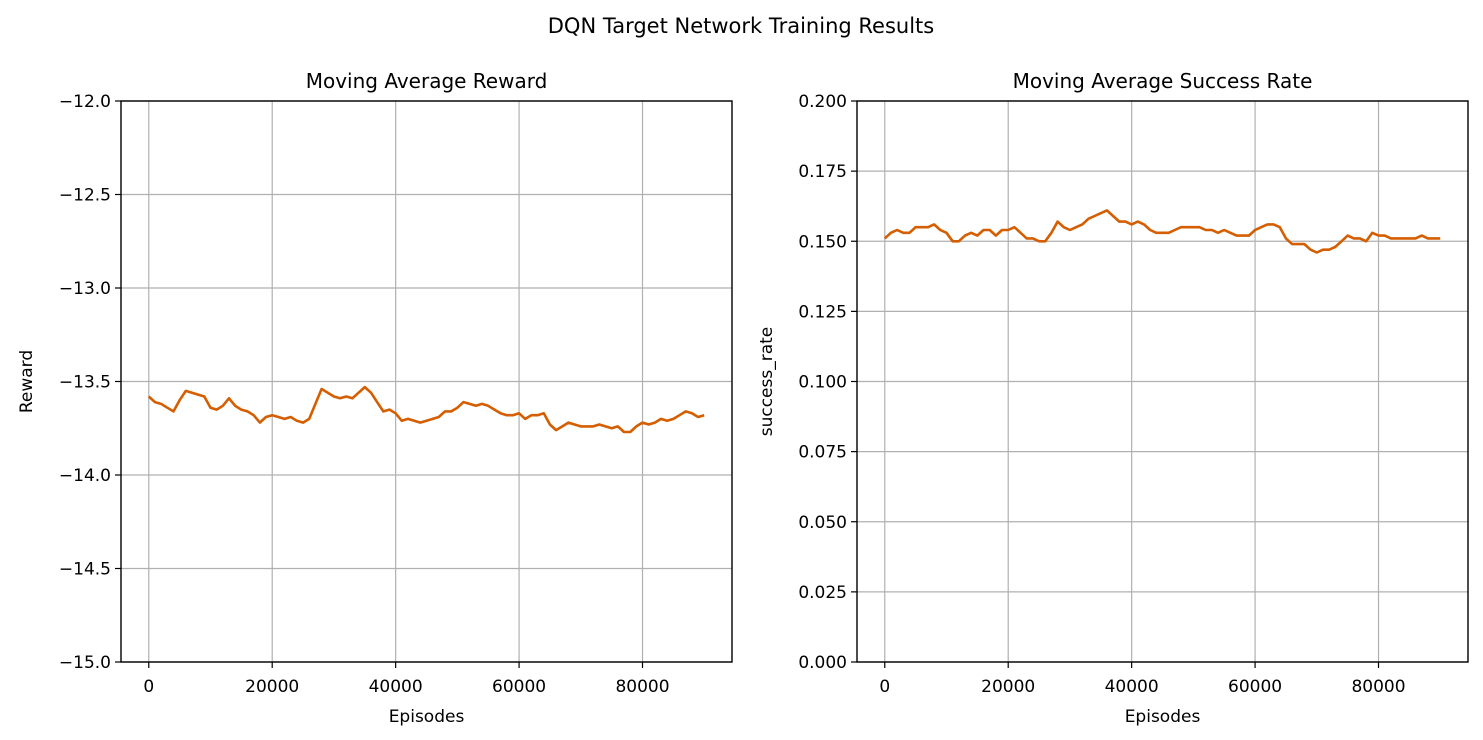 This screenshot has height=740, width=1483. What do you see at coordinates (741, 26) in the screenshot?
I see `figure-suptitle: DQN Target Network Training Results` at bounding box center [741, 26].